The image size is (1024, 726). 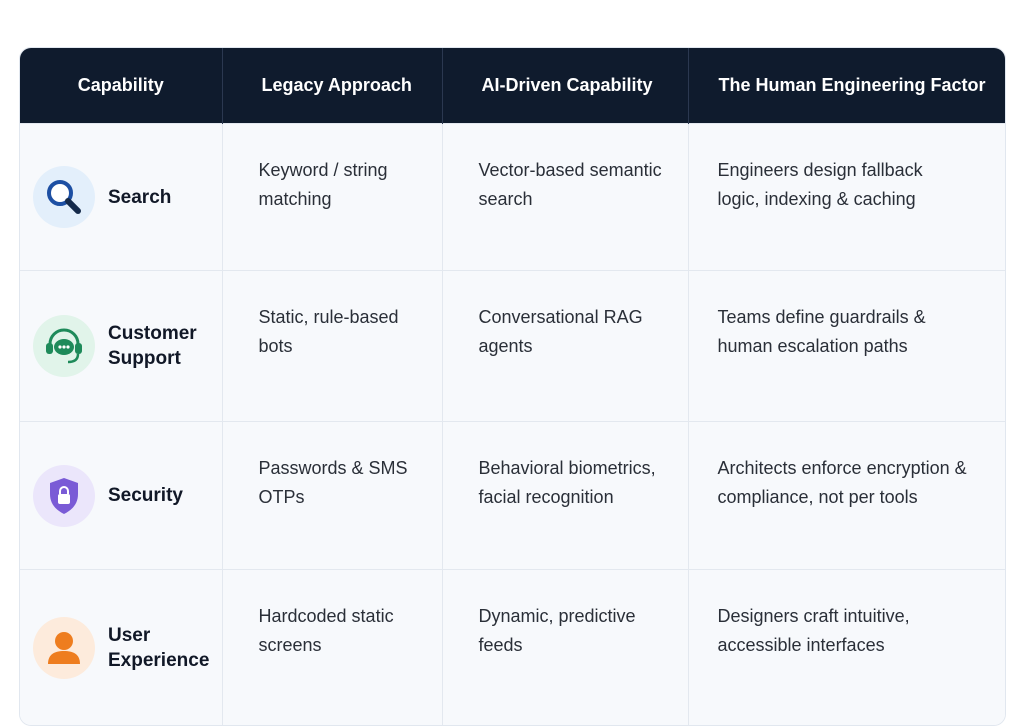 What do you see at coordinates (328, 331) in the screenshot?
I see `cell-text: Static, rule-based bots` at bounding box center [328, 331].